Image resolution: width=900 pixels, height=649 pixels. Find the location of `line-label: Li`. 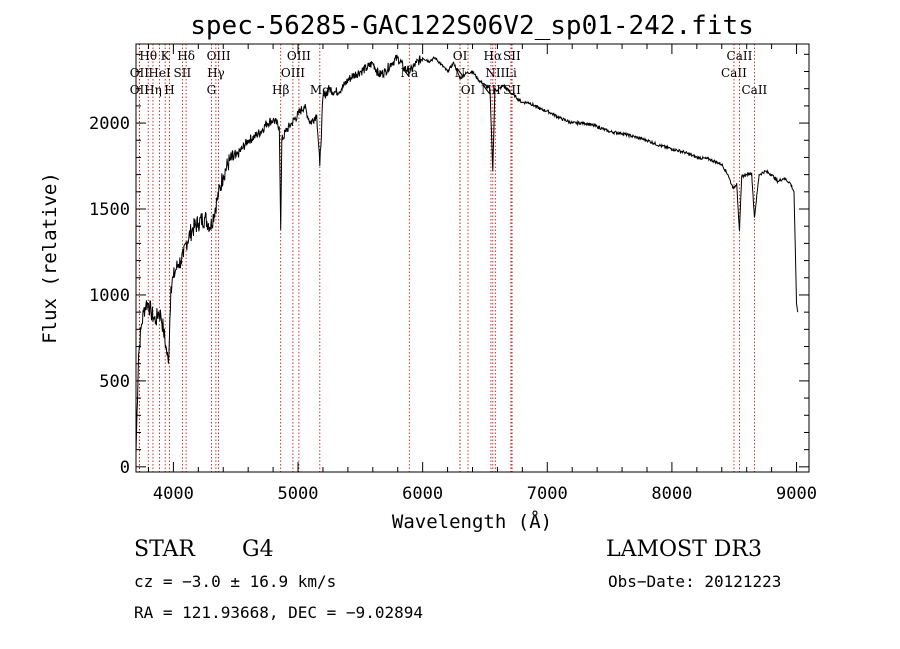

line-label: Li is located at coordinates (511, 73).